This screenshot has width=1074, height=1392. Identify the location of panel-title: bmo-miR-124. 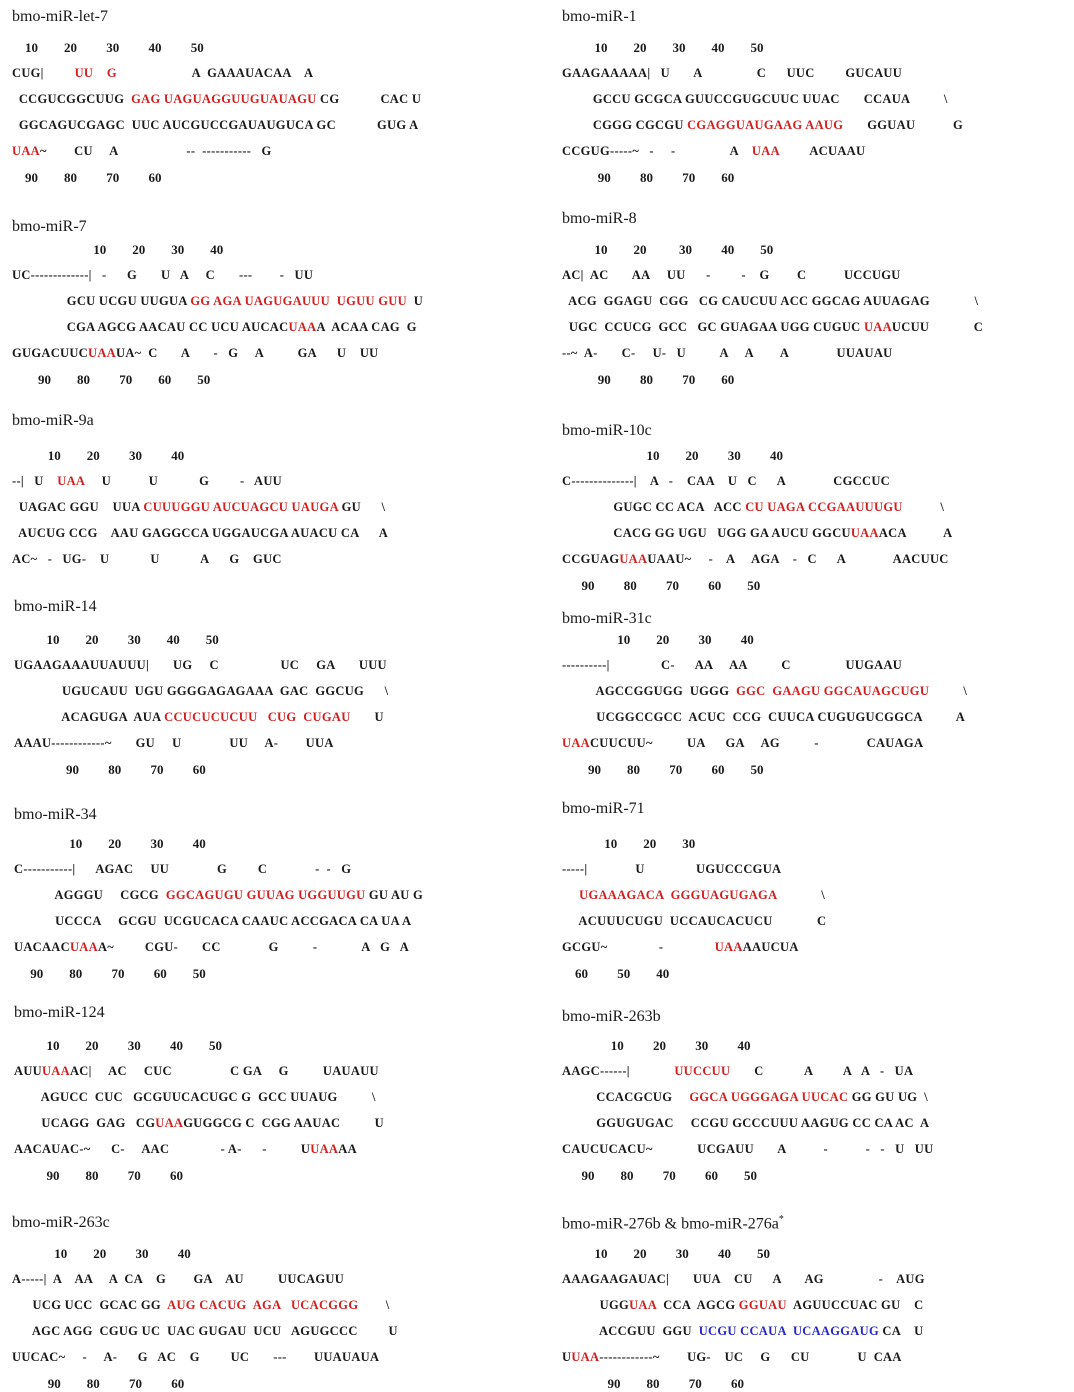
(59, 1012).